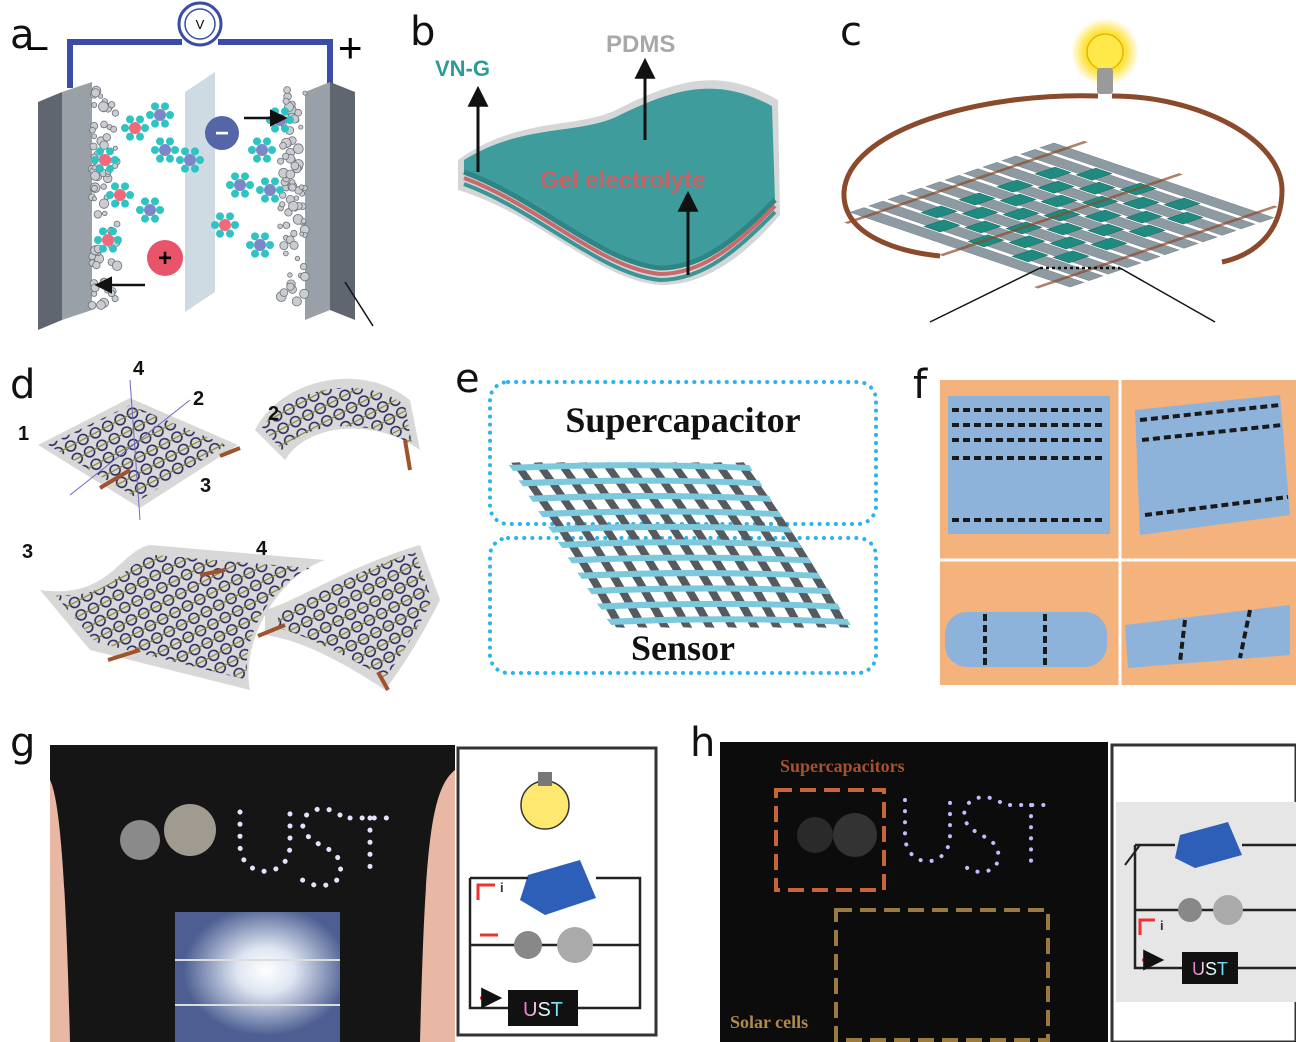 Image resolution: width=1296 pixels, height=1042 pixels. What do you see at coordinates (595, 147) in the screenshot?
I see `panel-b: b VN-G PDMS Gel electrolyte` at bounding box center [595, 147].